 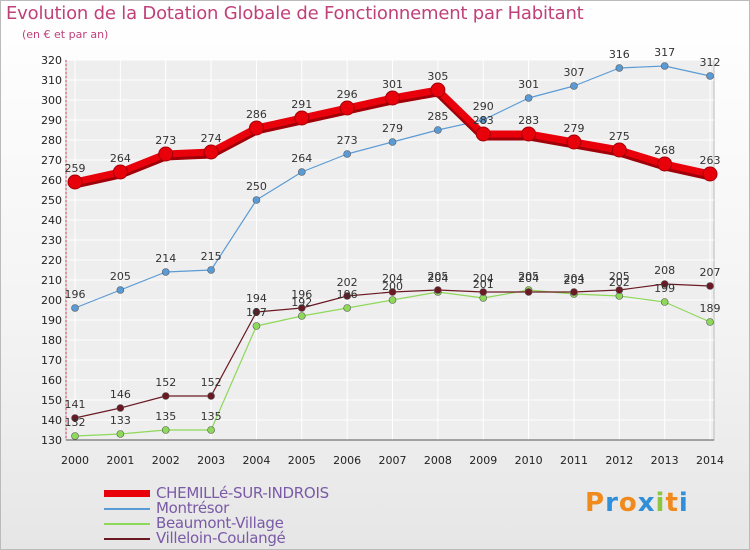 I want to click on data-label-2: 199, so click(x=664, y=288).